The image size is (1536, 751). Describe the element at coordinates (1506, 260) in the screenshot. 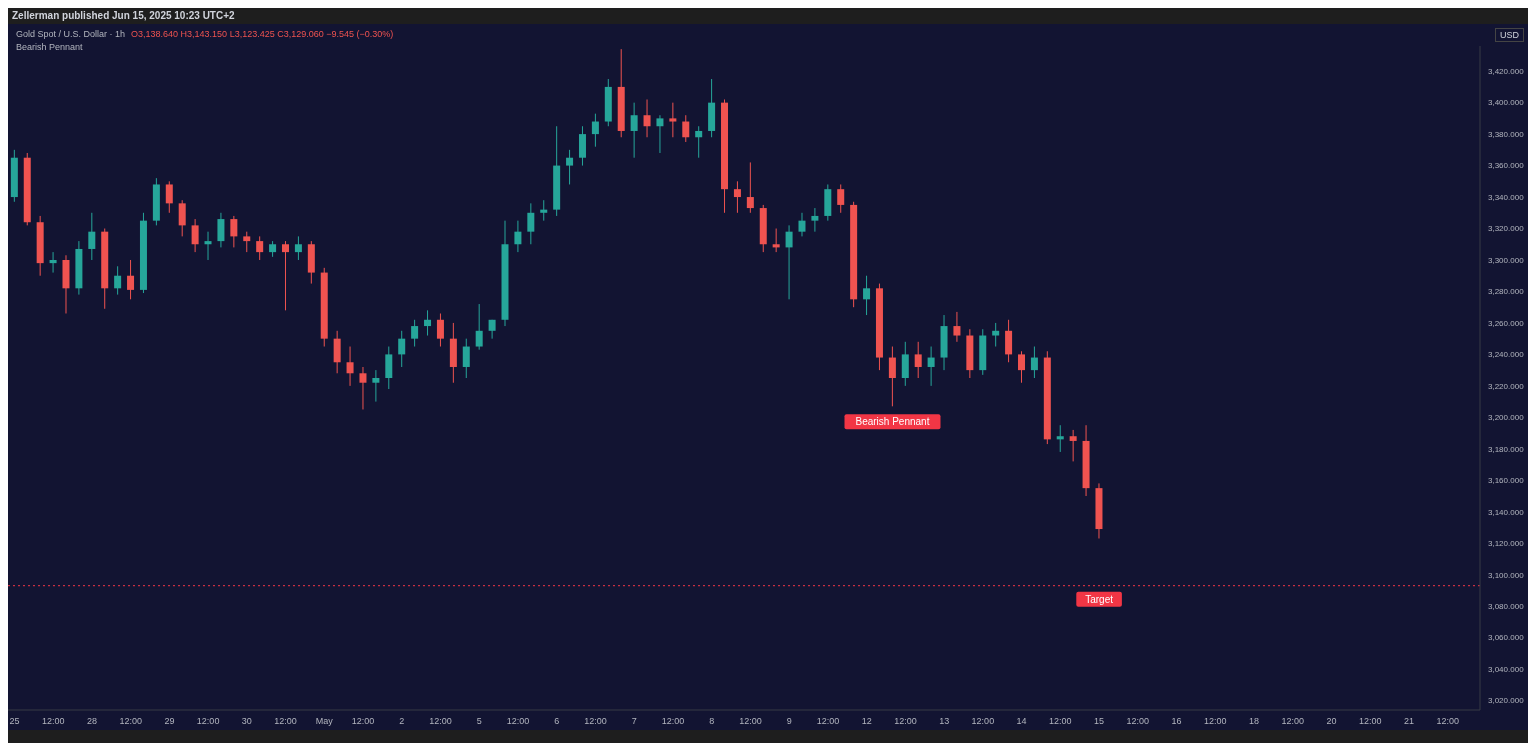

I see `y-tick-label: 3,300.000` at that location.